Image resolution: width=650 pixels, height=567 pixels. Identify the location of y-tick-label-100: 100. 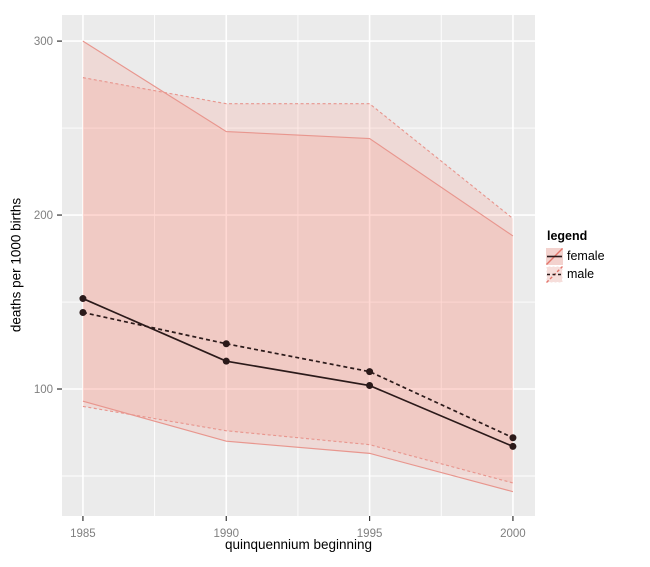
(43, 390).